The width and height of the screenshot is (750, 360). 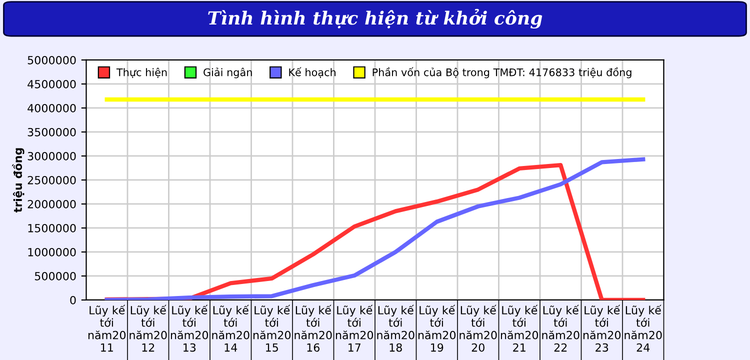 I want to click on x-tick-label: Lũy kế tới năm20 19, so click(x=437, y=328).